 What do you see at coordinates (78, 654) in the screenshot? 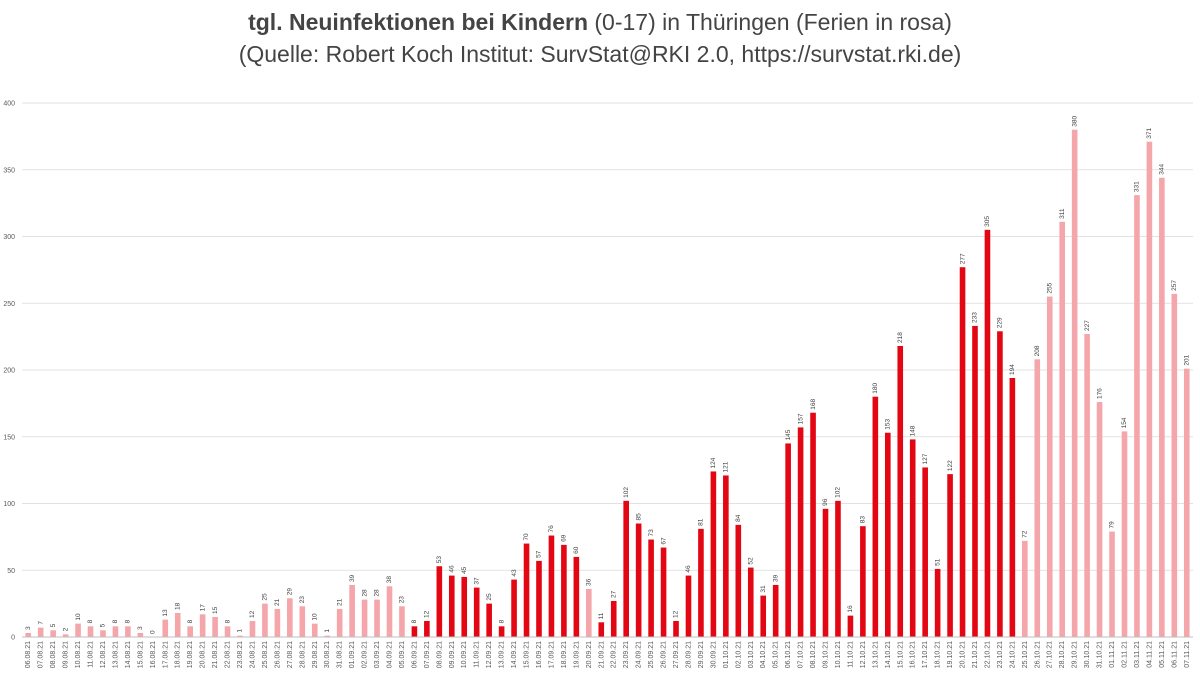
I see `x-tick-label: 10.08.21` at bounding box center [78, 654].